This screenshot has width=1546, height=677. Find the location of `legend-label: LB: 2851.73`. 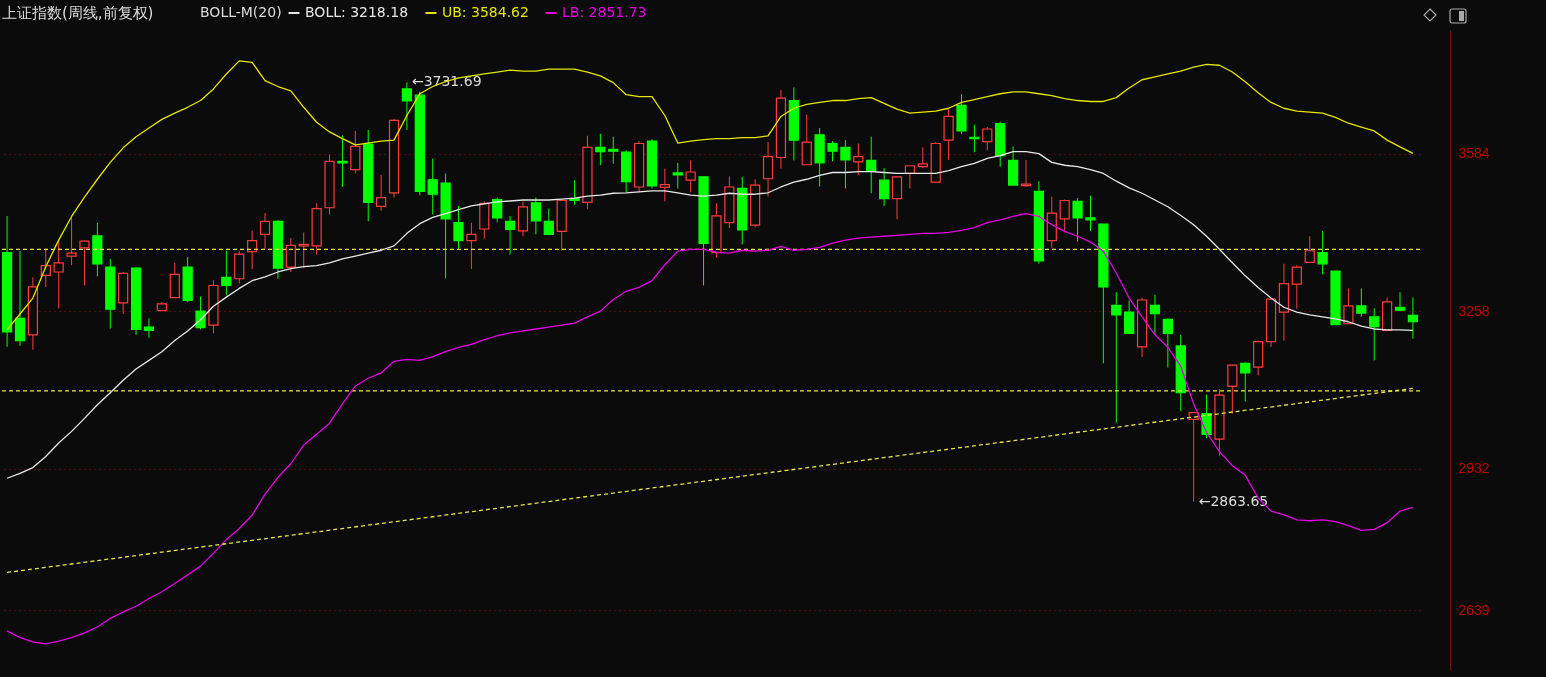

legend-label: LB: 2851.73 is located at coordinates (604, 12).